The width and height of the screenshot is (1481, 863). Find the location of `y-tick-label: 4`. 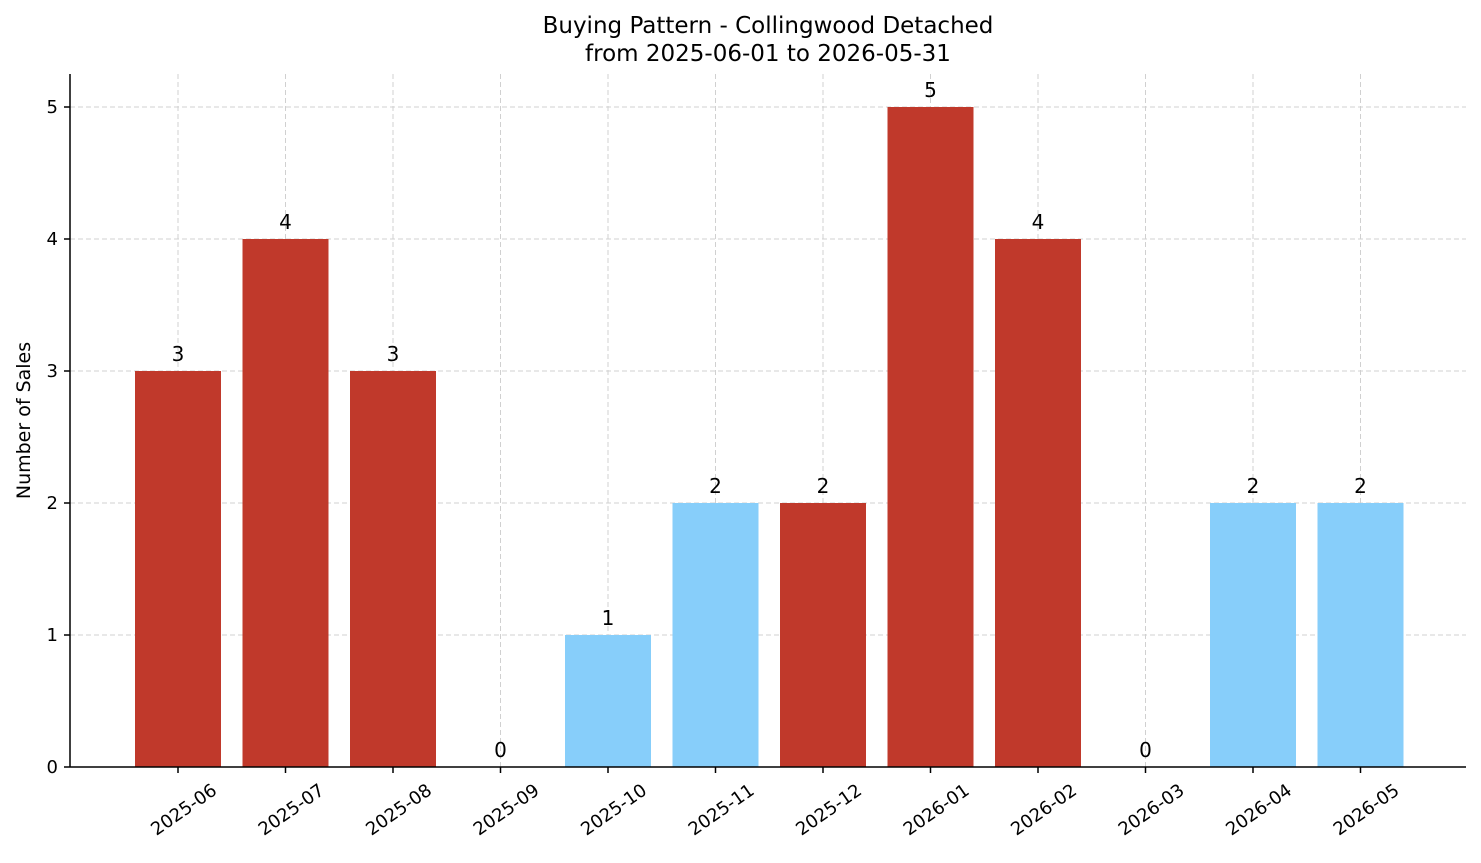

y-tick-label: 4 is located at coordinates (52, 239).